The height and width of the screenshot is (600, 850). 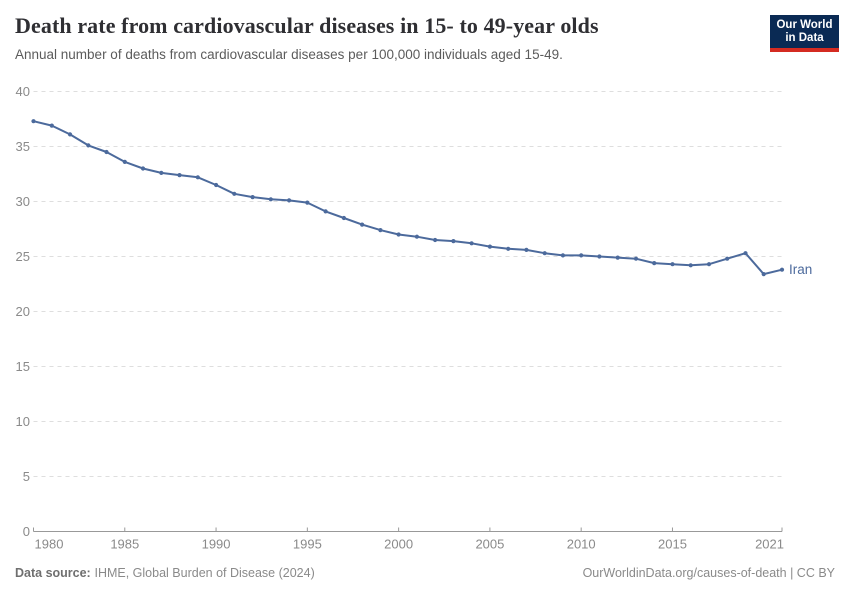 What do you see at coordinates (23, 201) in the screenshot?
I see `y-tick-label: 30` at bounding box center [23, 201].